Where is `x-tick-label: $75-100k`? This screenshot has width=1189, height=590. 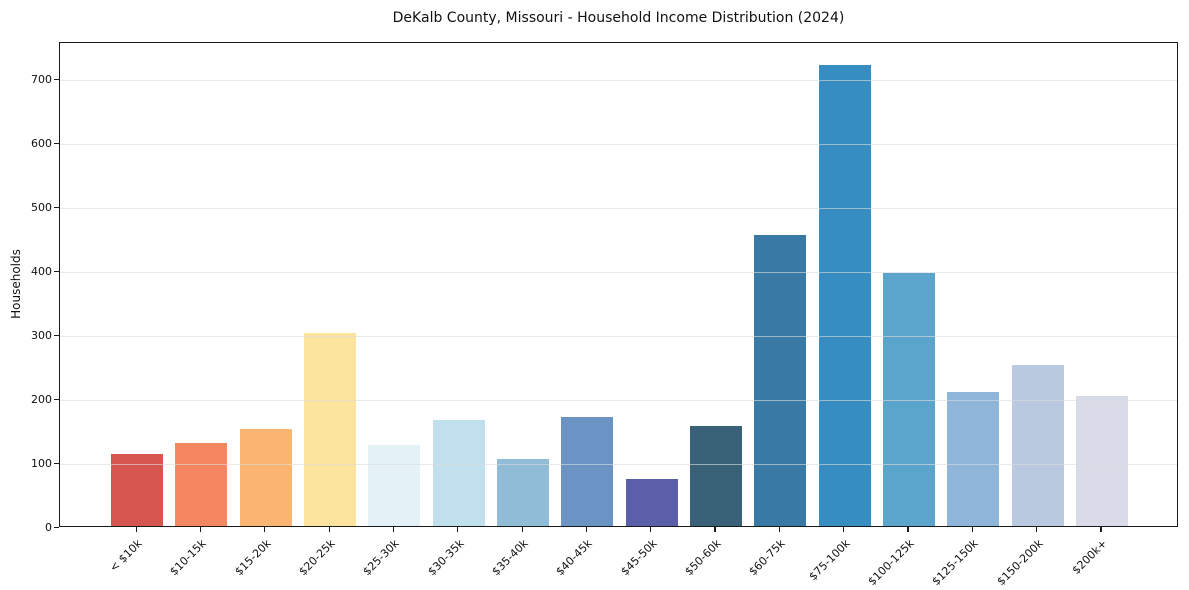
x-tick-label: $75-100k is located at coordinates (829, 560).